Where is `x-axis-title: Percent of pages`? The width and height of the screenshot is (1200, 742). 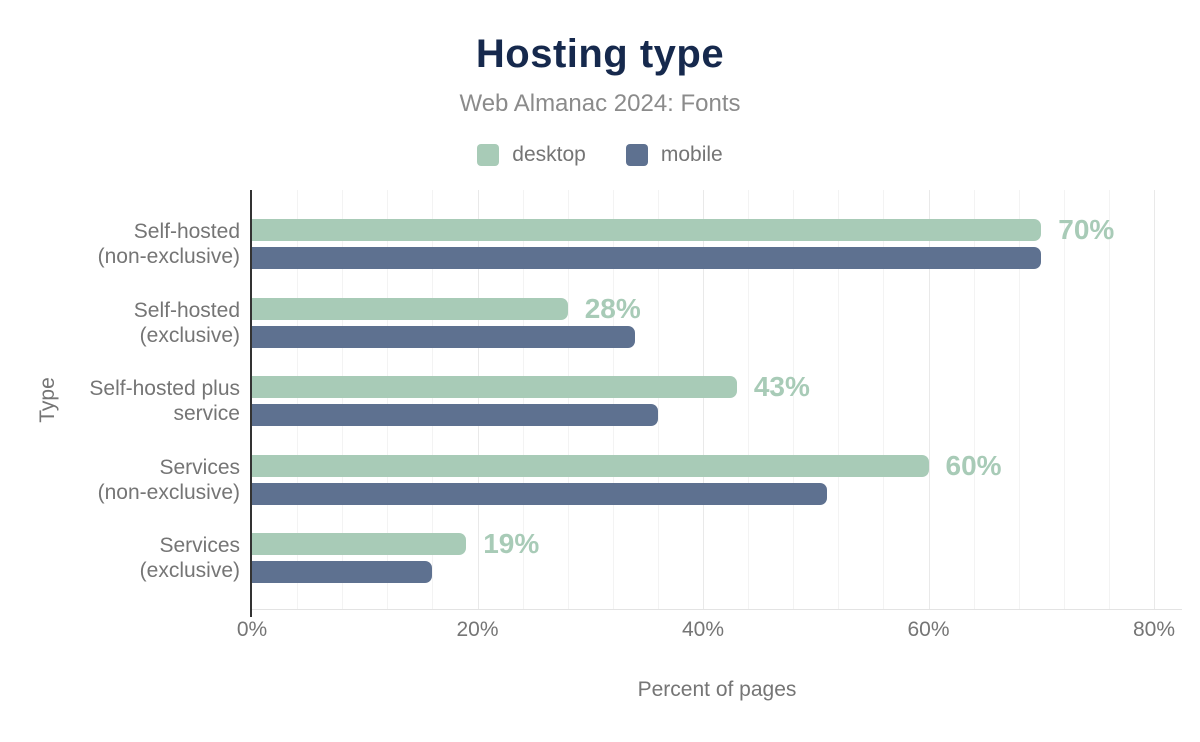 x-axis-title: Percent of pages is located at coordinates (717, 689).